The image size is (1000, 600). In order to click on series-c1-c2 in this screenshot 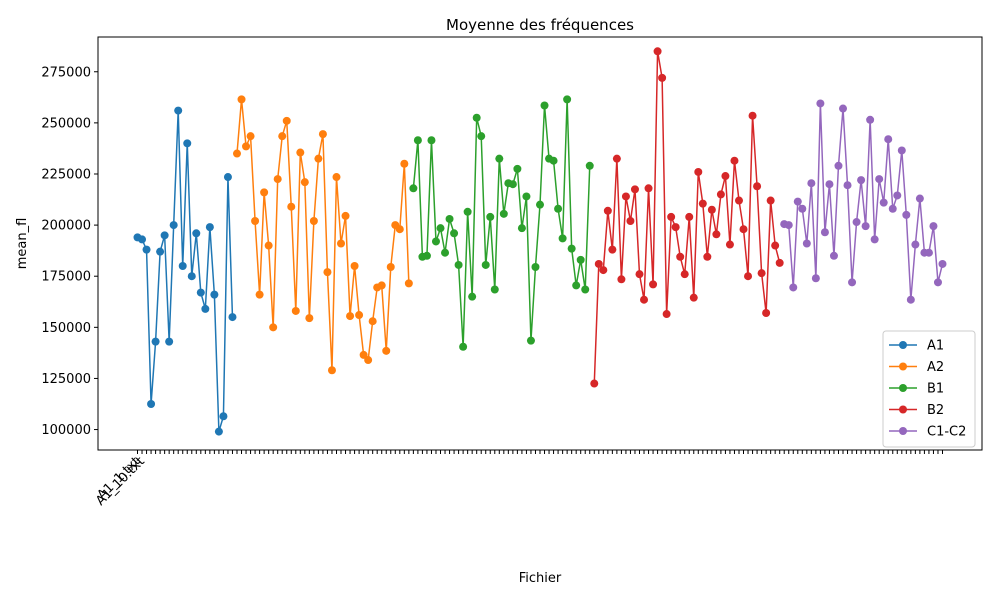, I will do `click(863, 201)`.